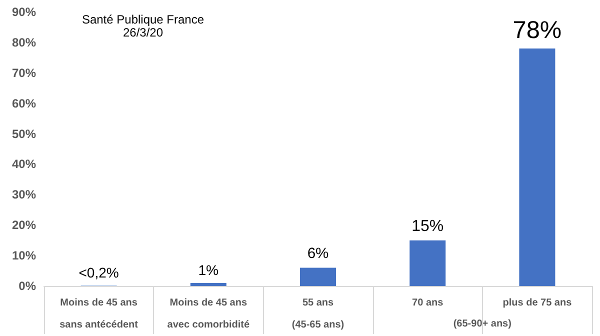 Image resolution: width=600 pixels, height=336 pixels. What do you see at coordinates (24, 255) in the screenshot?
I see `y-tick-label: 10%` at bounding box center [24, 255].